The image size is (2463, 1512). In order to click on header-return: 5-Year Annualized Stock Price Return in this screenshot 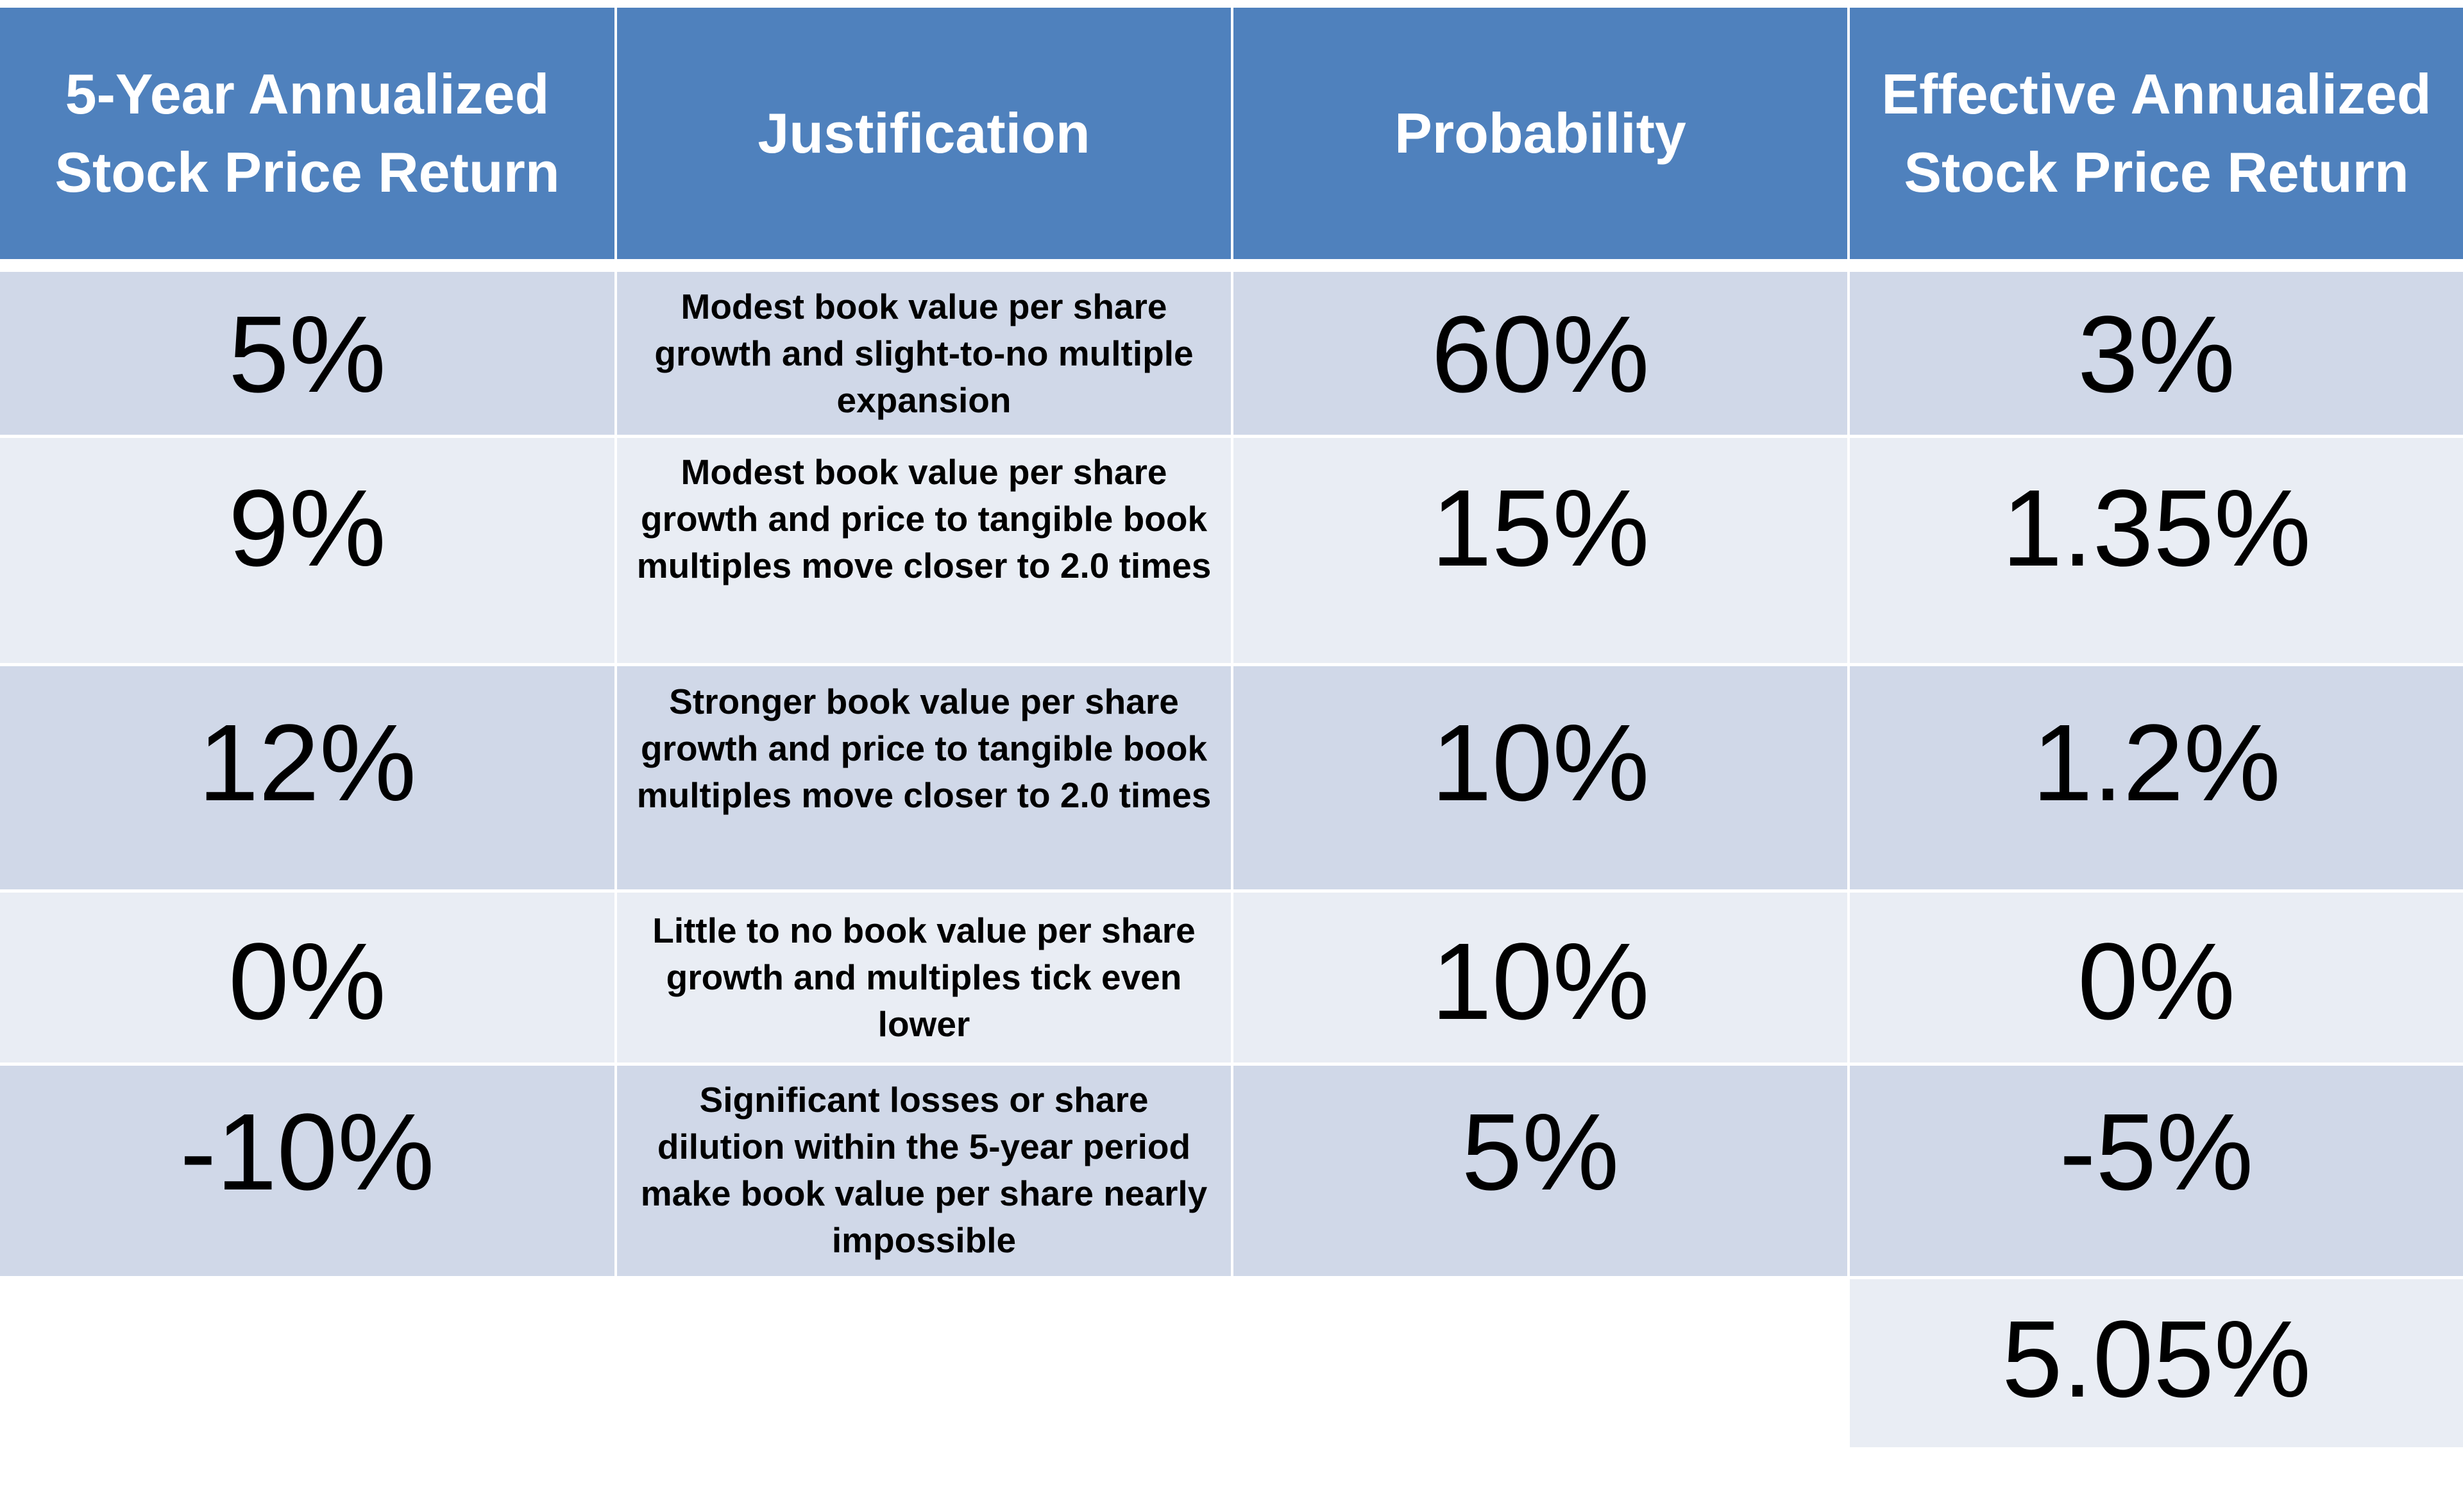, I will do `click(307, 133)`.